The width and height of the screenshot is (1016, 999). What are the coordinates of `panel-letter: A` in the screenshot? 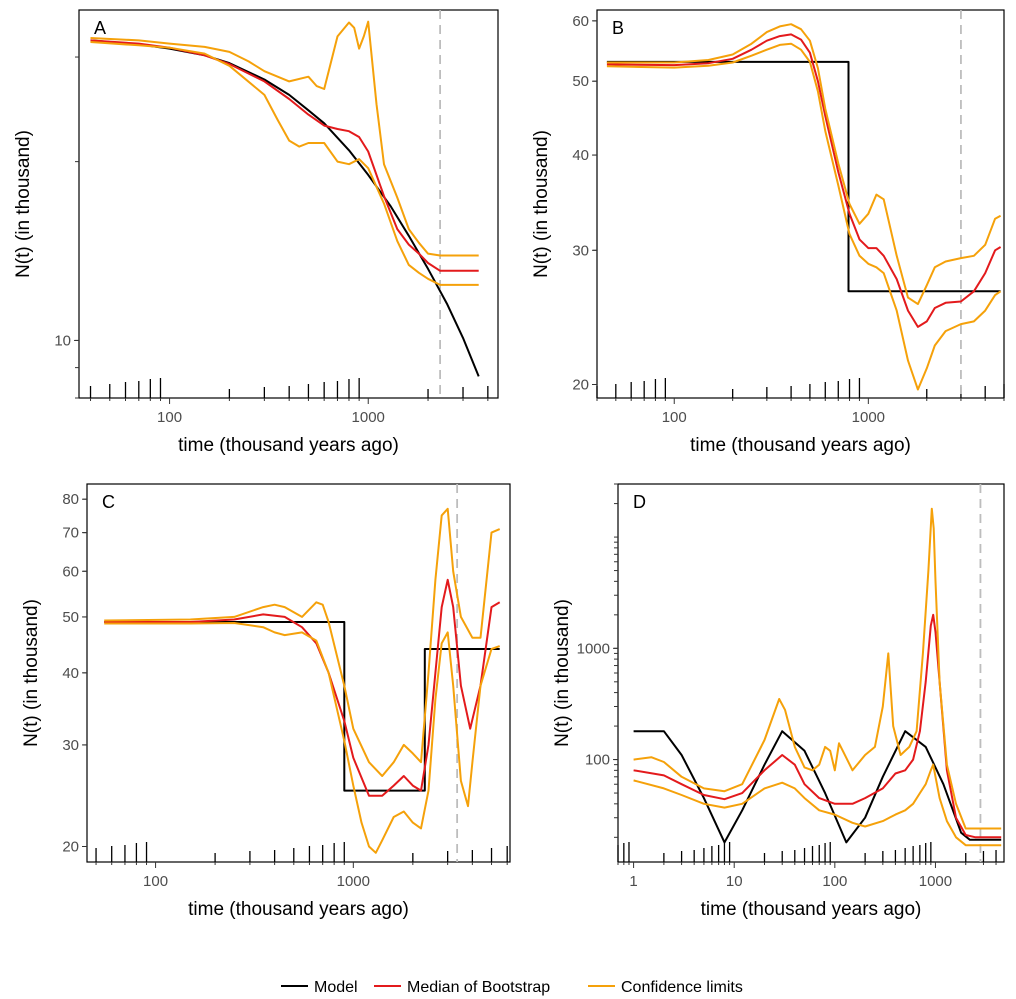 It's located at (100, 28).